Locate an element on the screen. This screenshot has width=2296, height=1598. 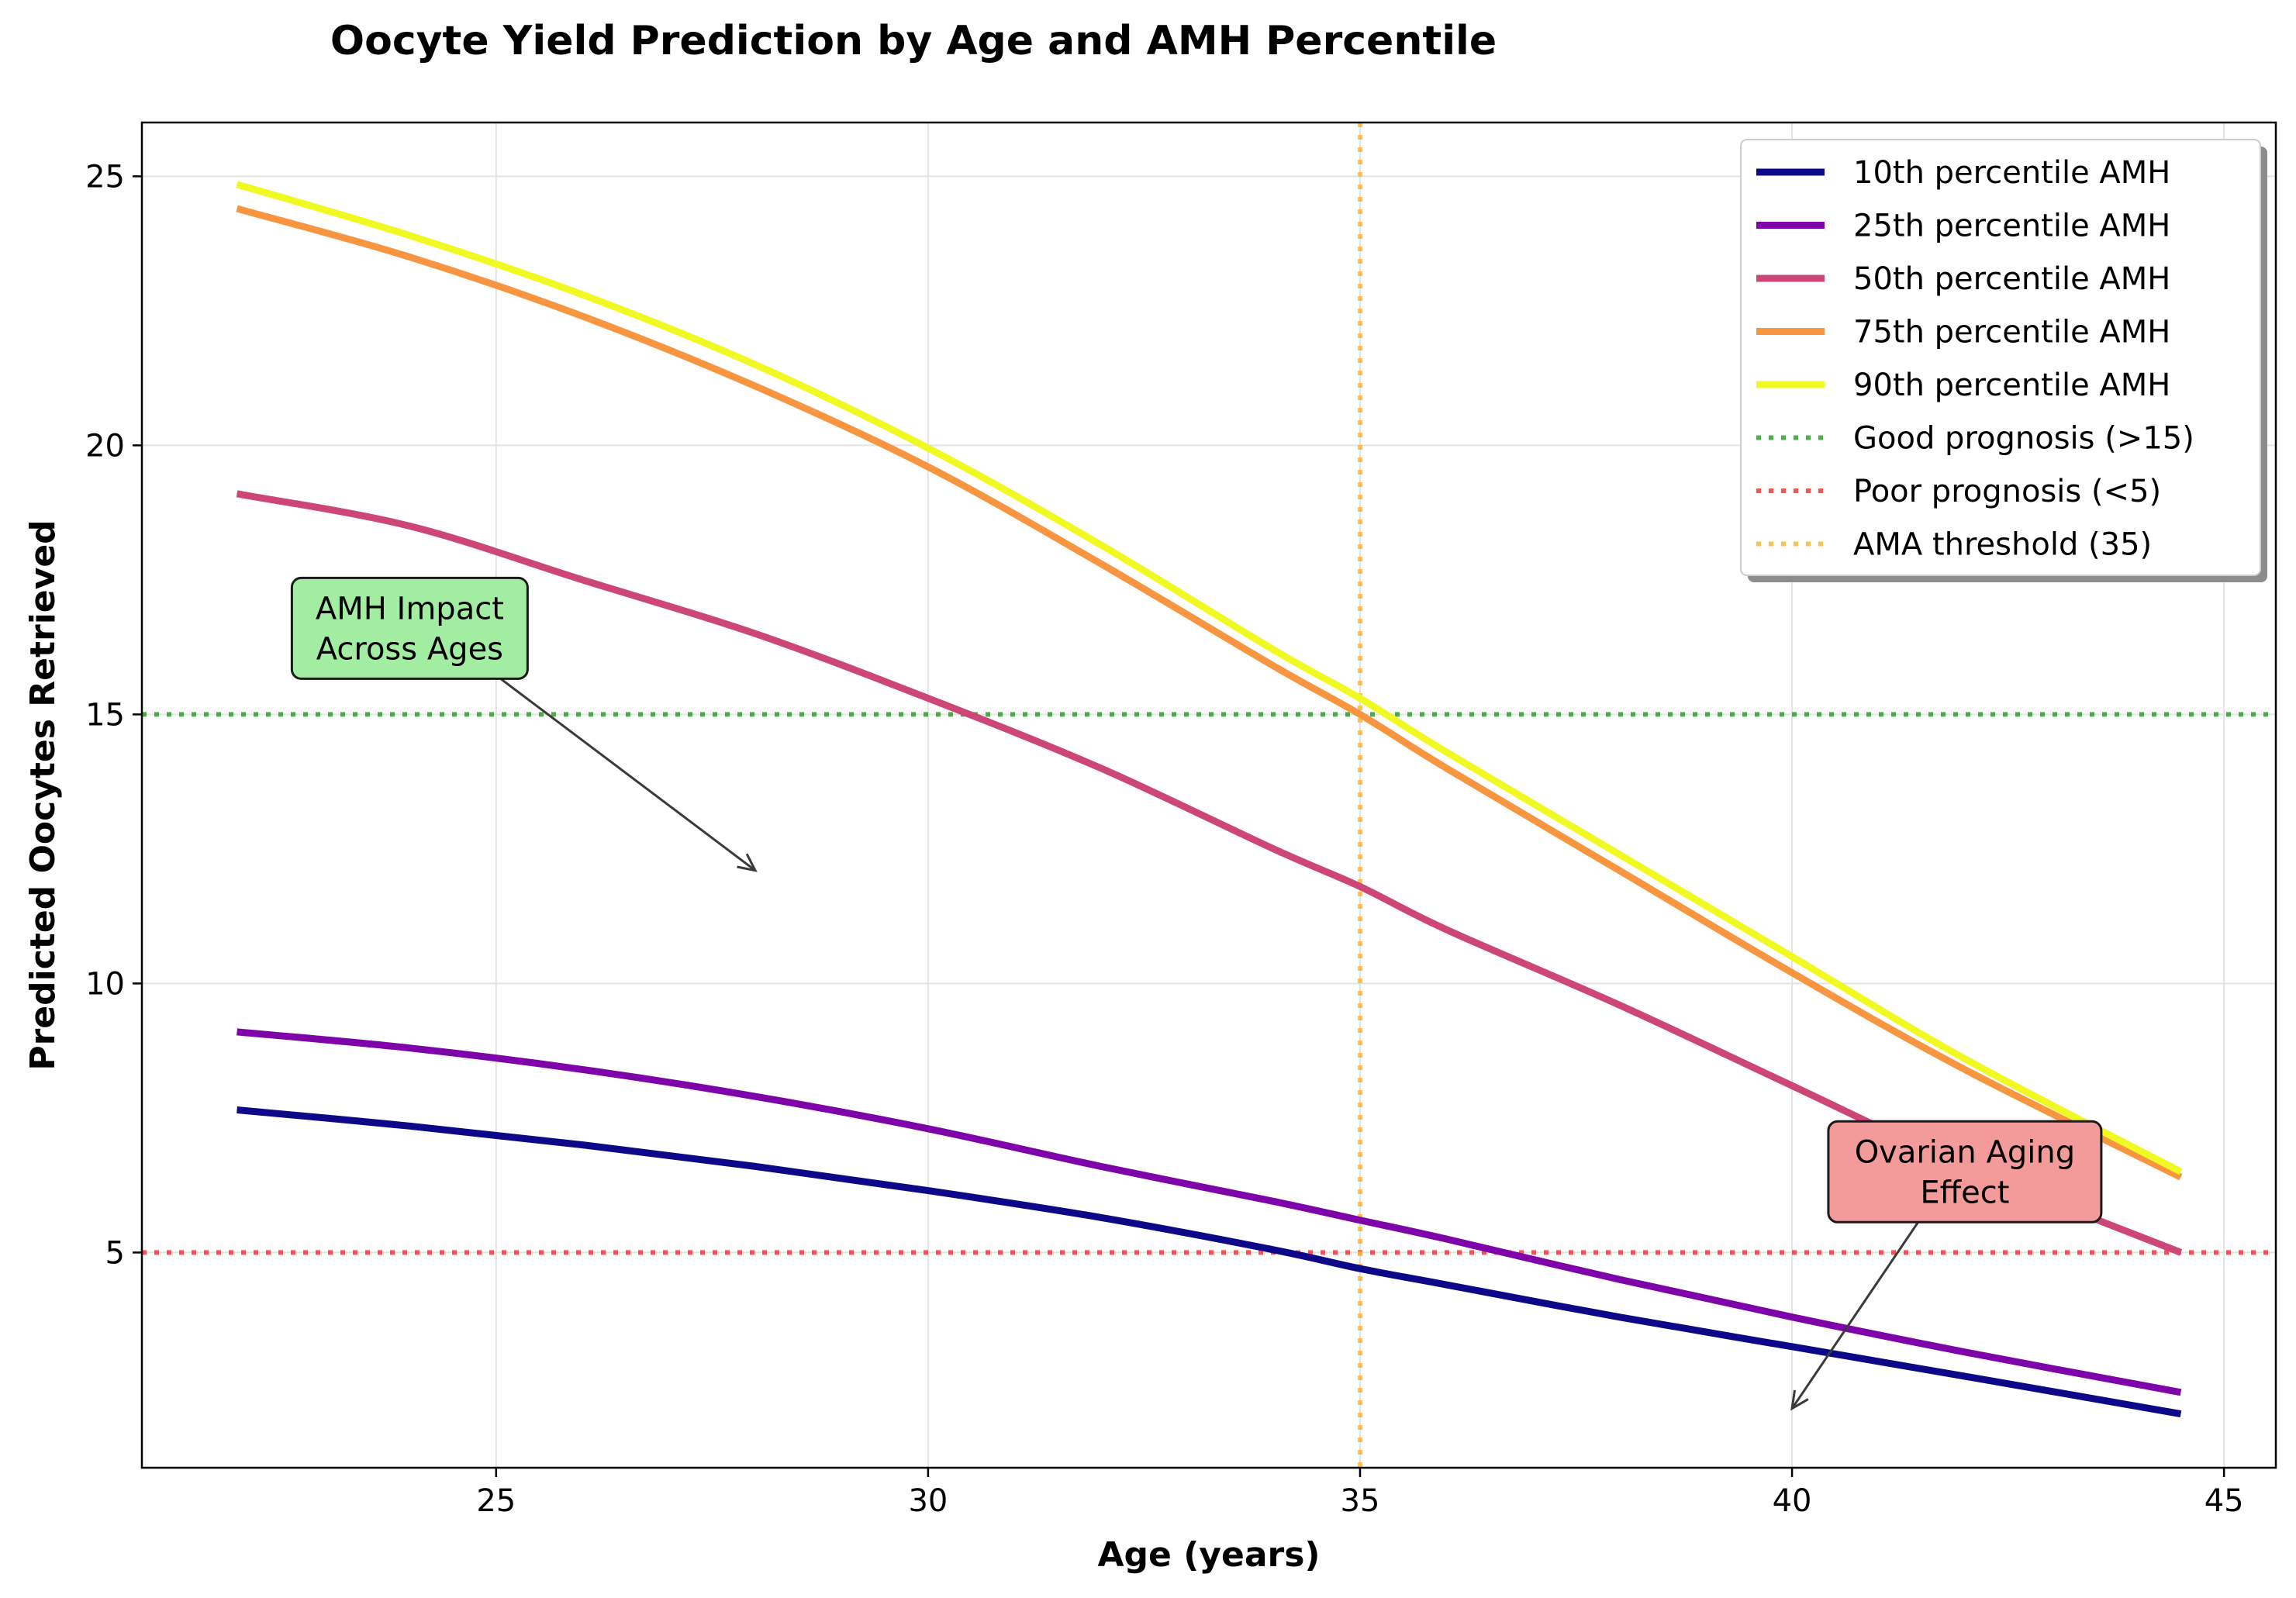
annotation-ovarian-aging-effect: Ovarian Aging Effect is located at coordinates (1946, 1265).